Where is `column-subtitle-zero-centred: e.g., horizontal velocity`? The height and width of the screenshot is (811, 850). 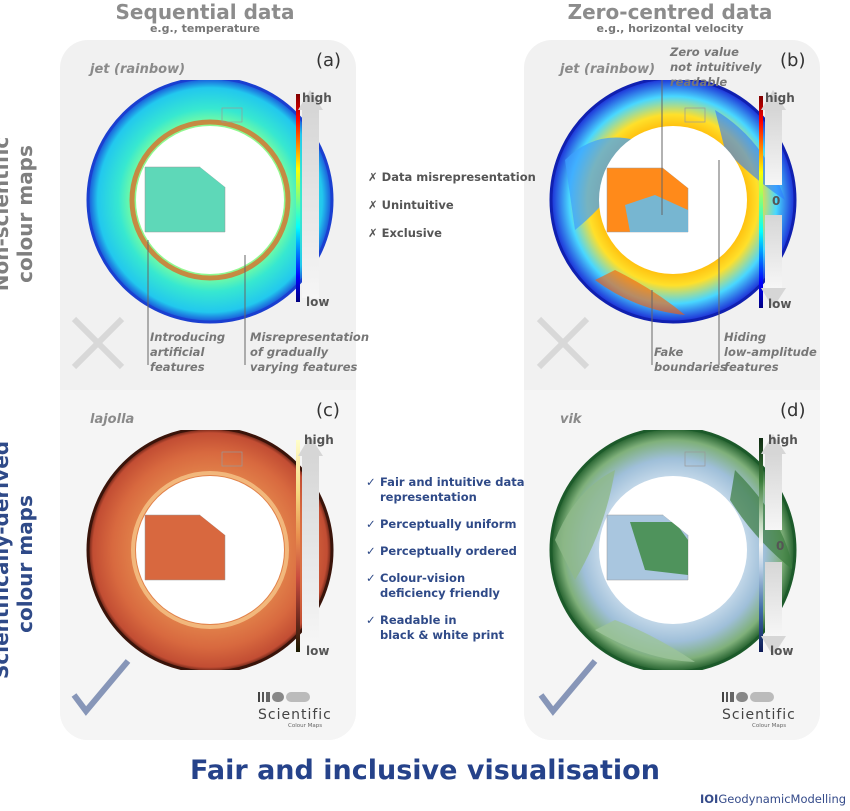
column-subtitle-zero-centred: e.g., horizontal velocity is located at coordinates (670, 28).